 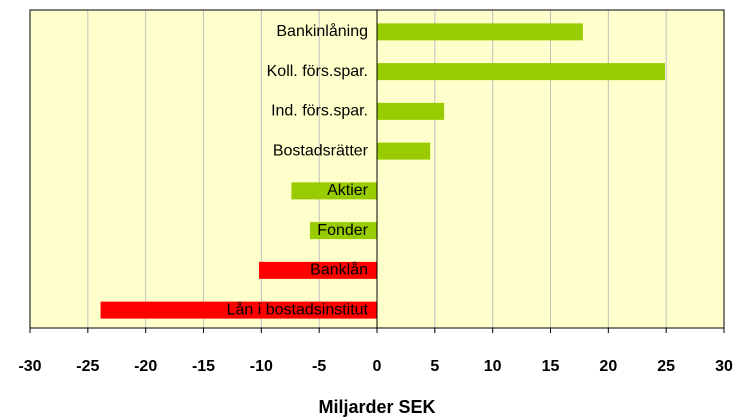 I want to click on x-tick-label: -15, so click(x=203, y=366).